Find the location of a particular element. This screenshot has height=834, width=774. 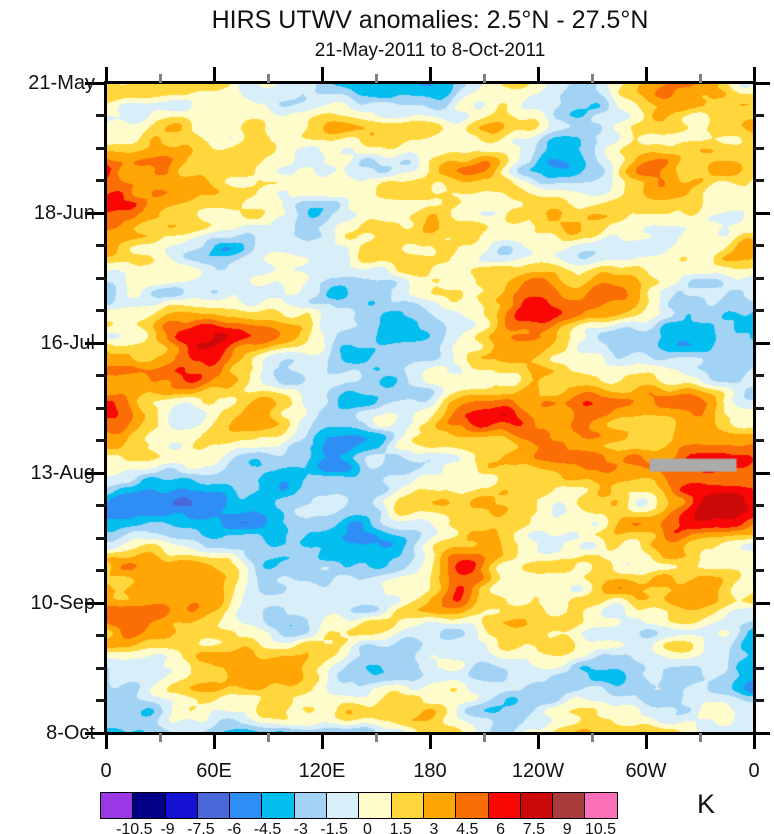

y-tick-label: 16-Jul is located at coordinates (67, 343).